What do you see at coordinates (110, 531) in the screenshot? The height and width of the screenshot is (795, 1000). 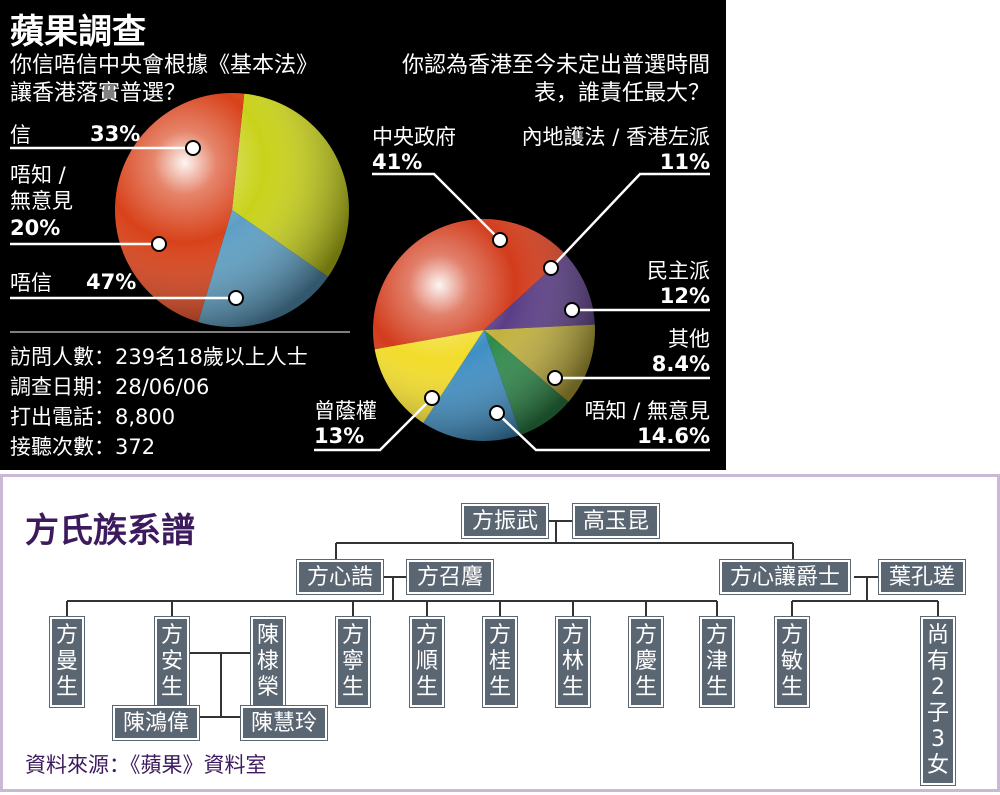 I see `family-tree-title: 方氏族系譜` at bounding box center [110, 531].